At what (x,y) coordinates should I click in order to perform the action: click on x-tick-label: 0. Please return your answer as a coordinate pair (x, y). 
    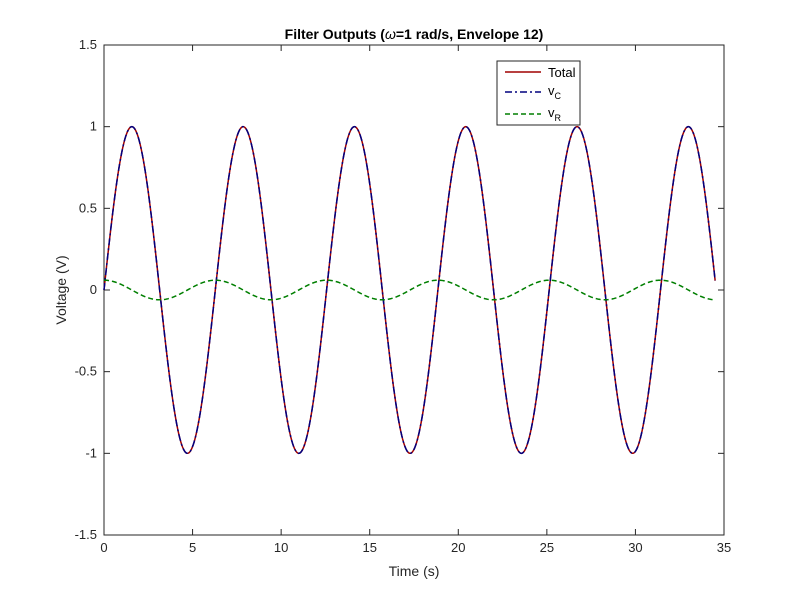
    Looking at the image, I should click on (103, 547).